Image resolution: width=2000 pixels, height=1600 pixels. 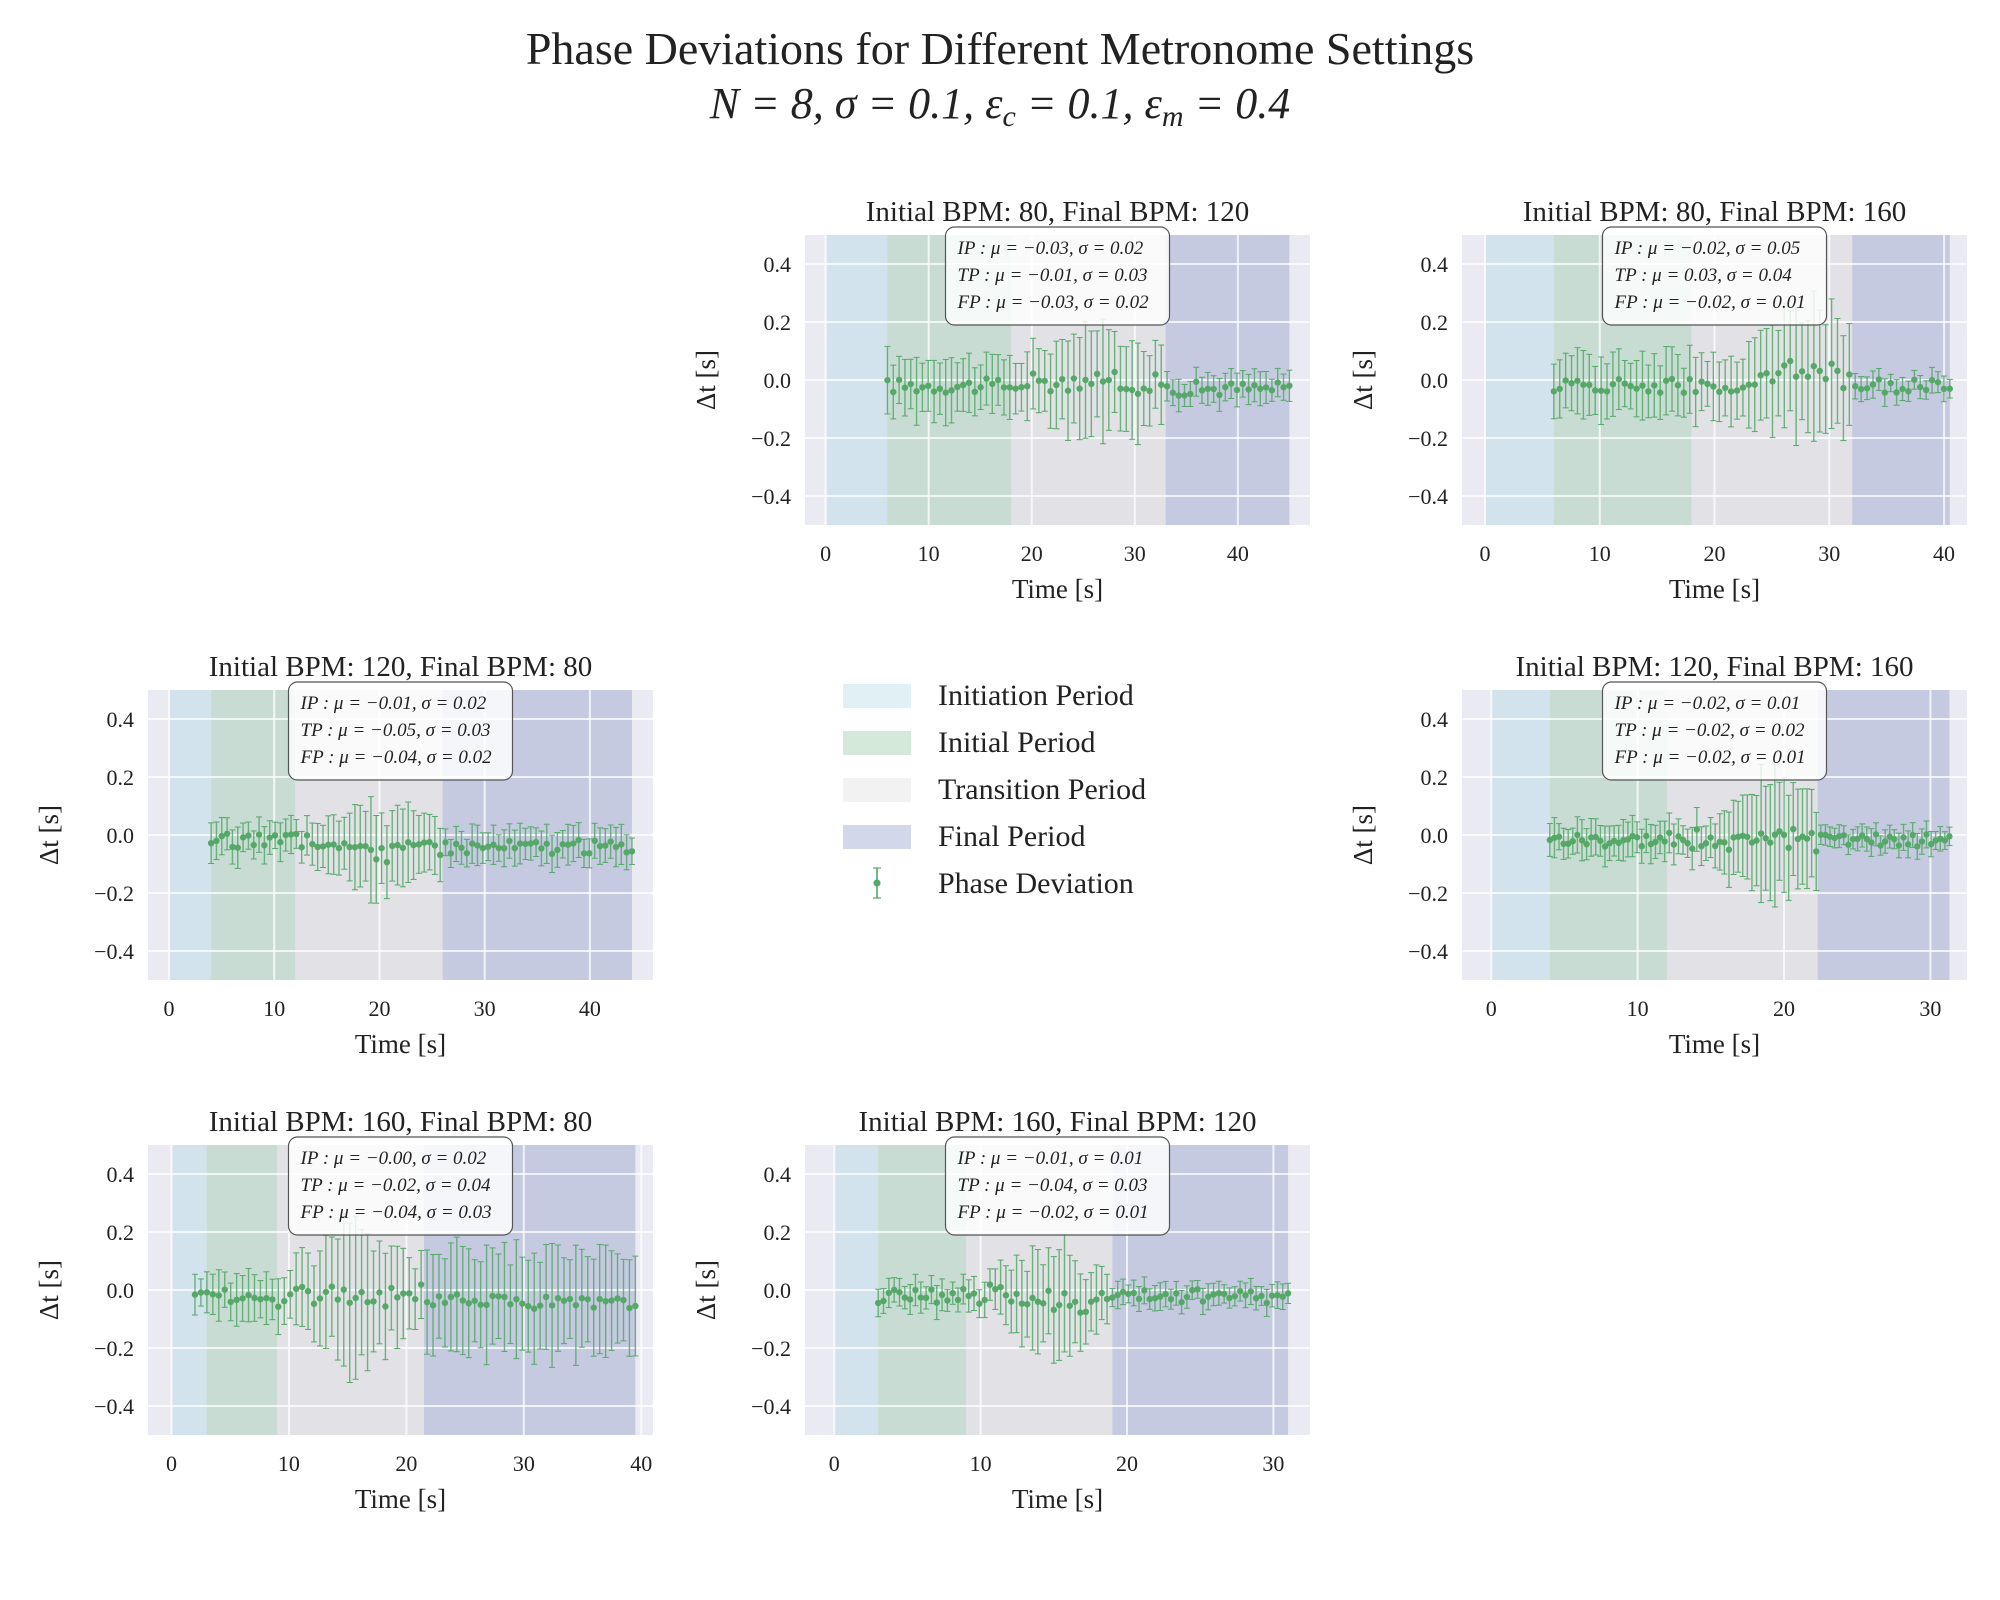 What do you see at coordinates (877, 790) in the screenshot?
I see `legend-swatch` at bounding box center [877, 790].